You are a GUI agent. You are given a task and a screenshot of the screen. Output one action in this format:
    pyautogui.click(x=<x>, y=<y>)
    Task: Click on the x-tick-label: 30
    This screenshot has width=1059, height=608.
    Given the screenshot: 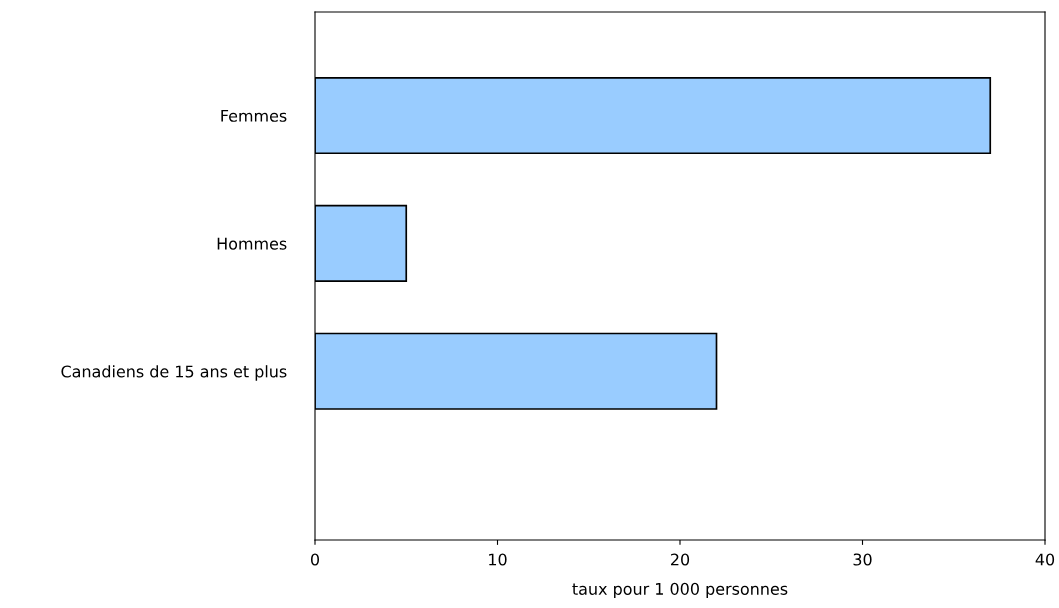 What is the action you would take?
    pyautogui.click(x=862, y=559)
    